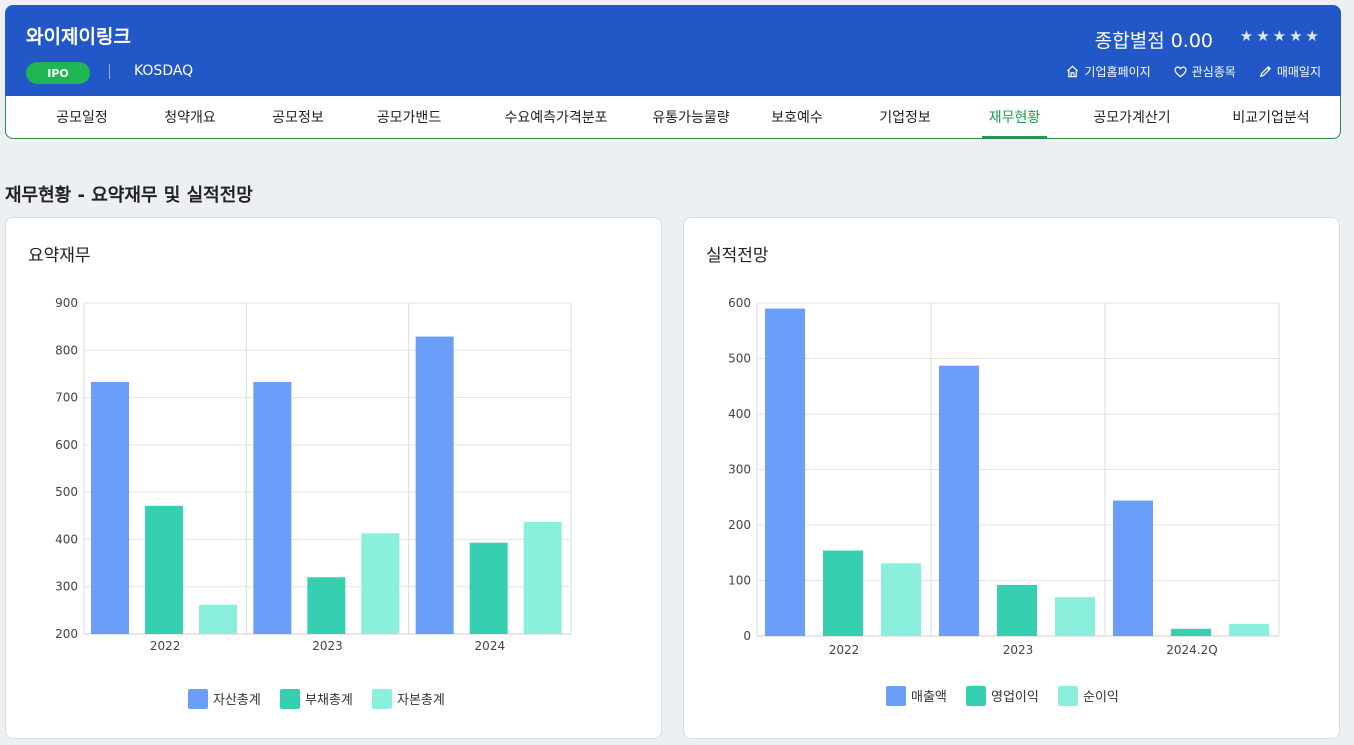 The image size is (1354, 745). Describe the element at coordinates (129, 195) in the screenshot. I see `section-title: 재무현황 - 요약재무 및 실적전망` at that location.